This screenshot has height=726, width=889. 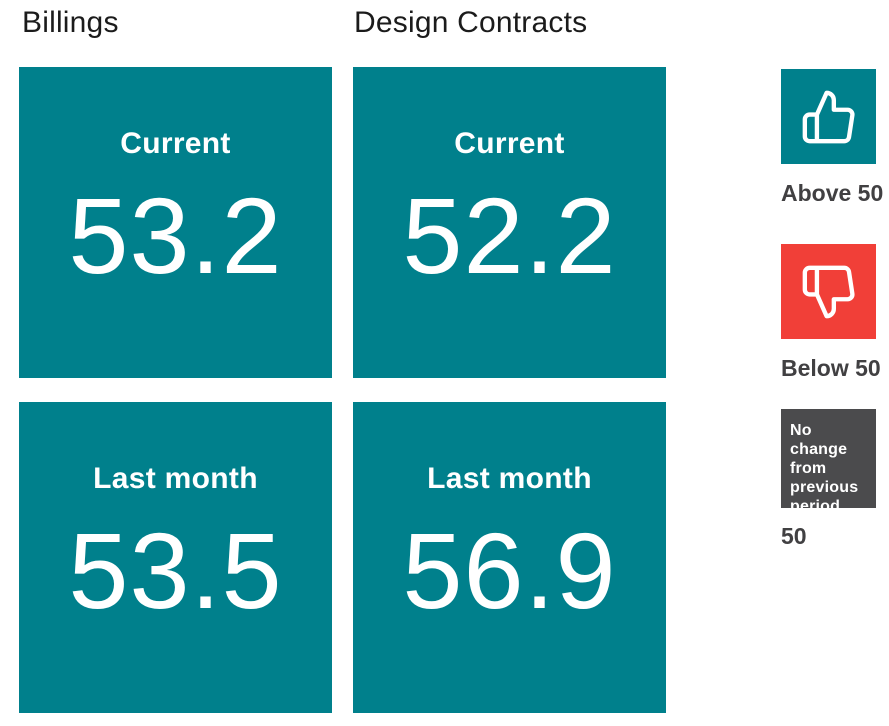 What do you see at coordinates (70, 22) in the screenshot?
I see `billings-column-header: Billings` at bounding box center [70, 22].